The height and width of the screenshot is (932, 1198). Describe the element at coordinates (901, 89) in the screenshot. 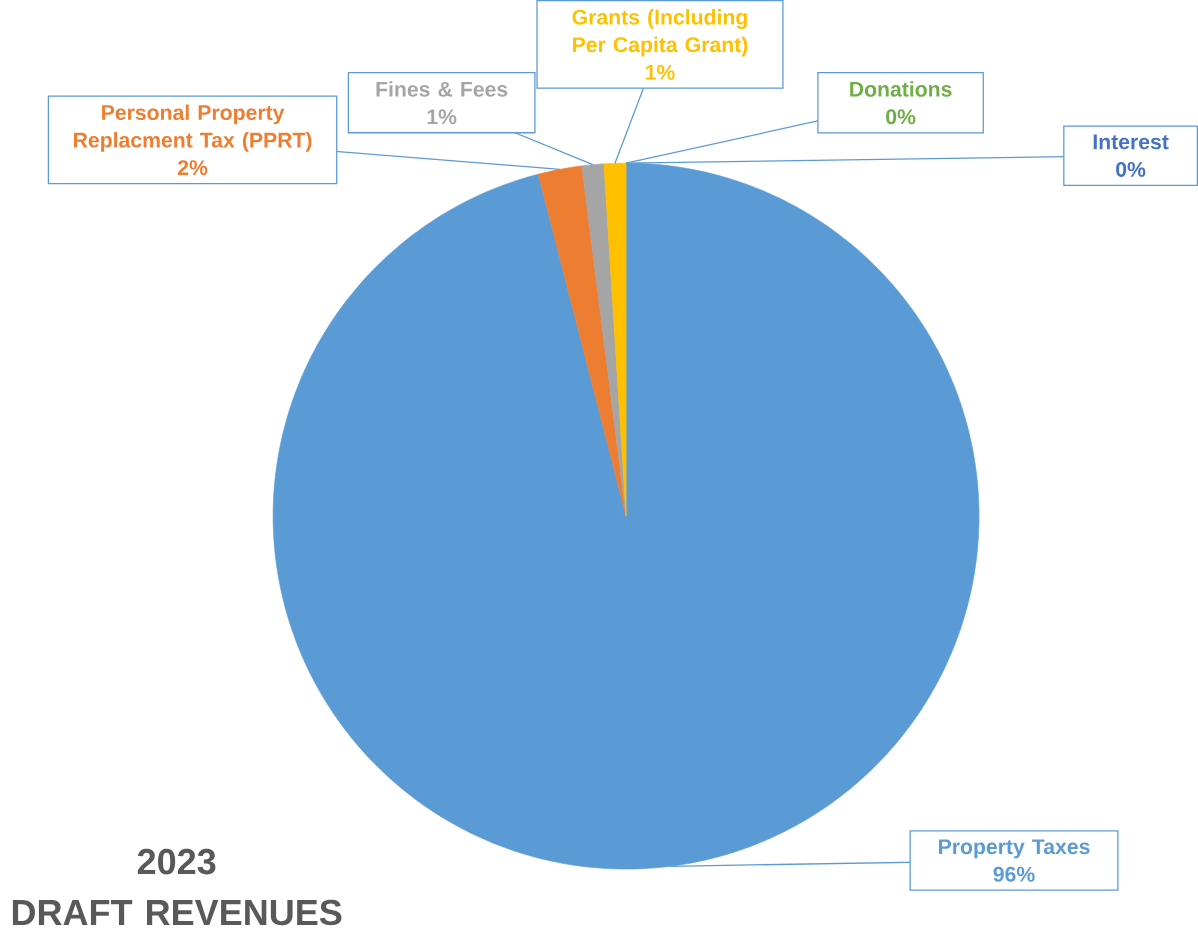

I see `category-label: Donations` at that location.